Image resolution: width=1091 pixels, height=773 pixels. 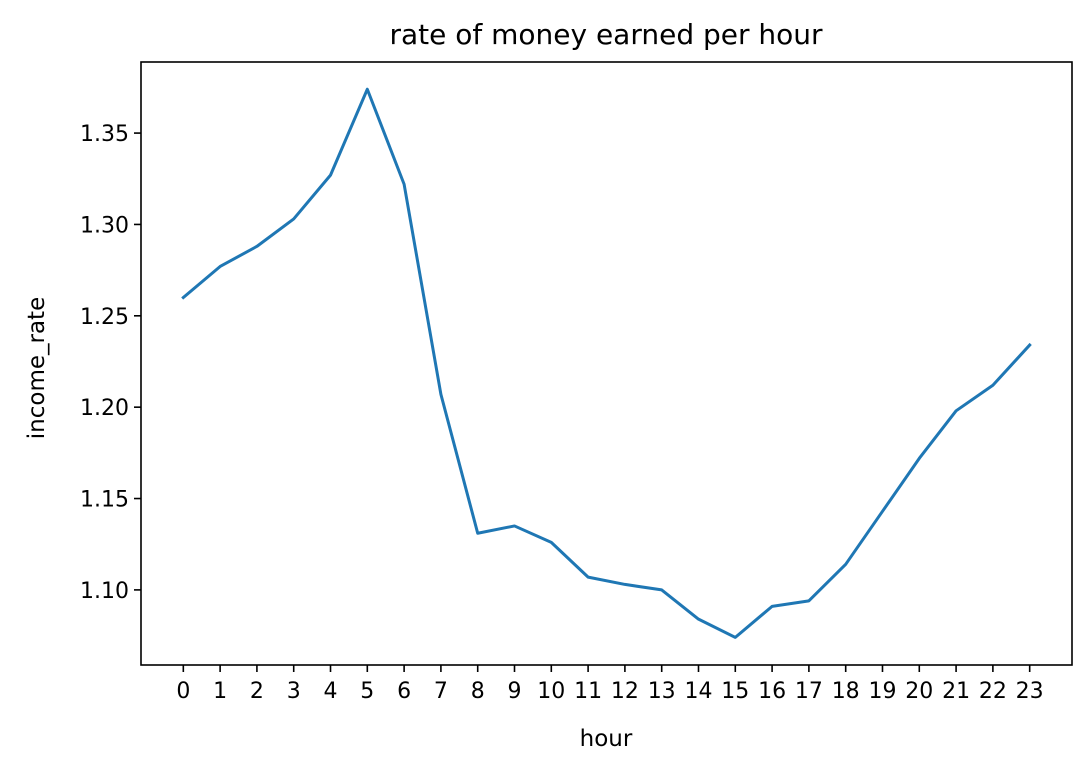 I want to click on x-tick-label: 15, so click(x=735, y=691).